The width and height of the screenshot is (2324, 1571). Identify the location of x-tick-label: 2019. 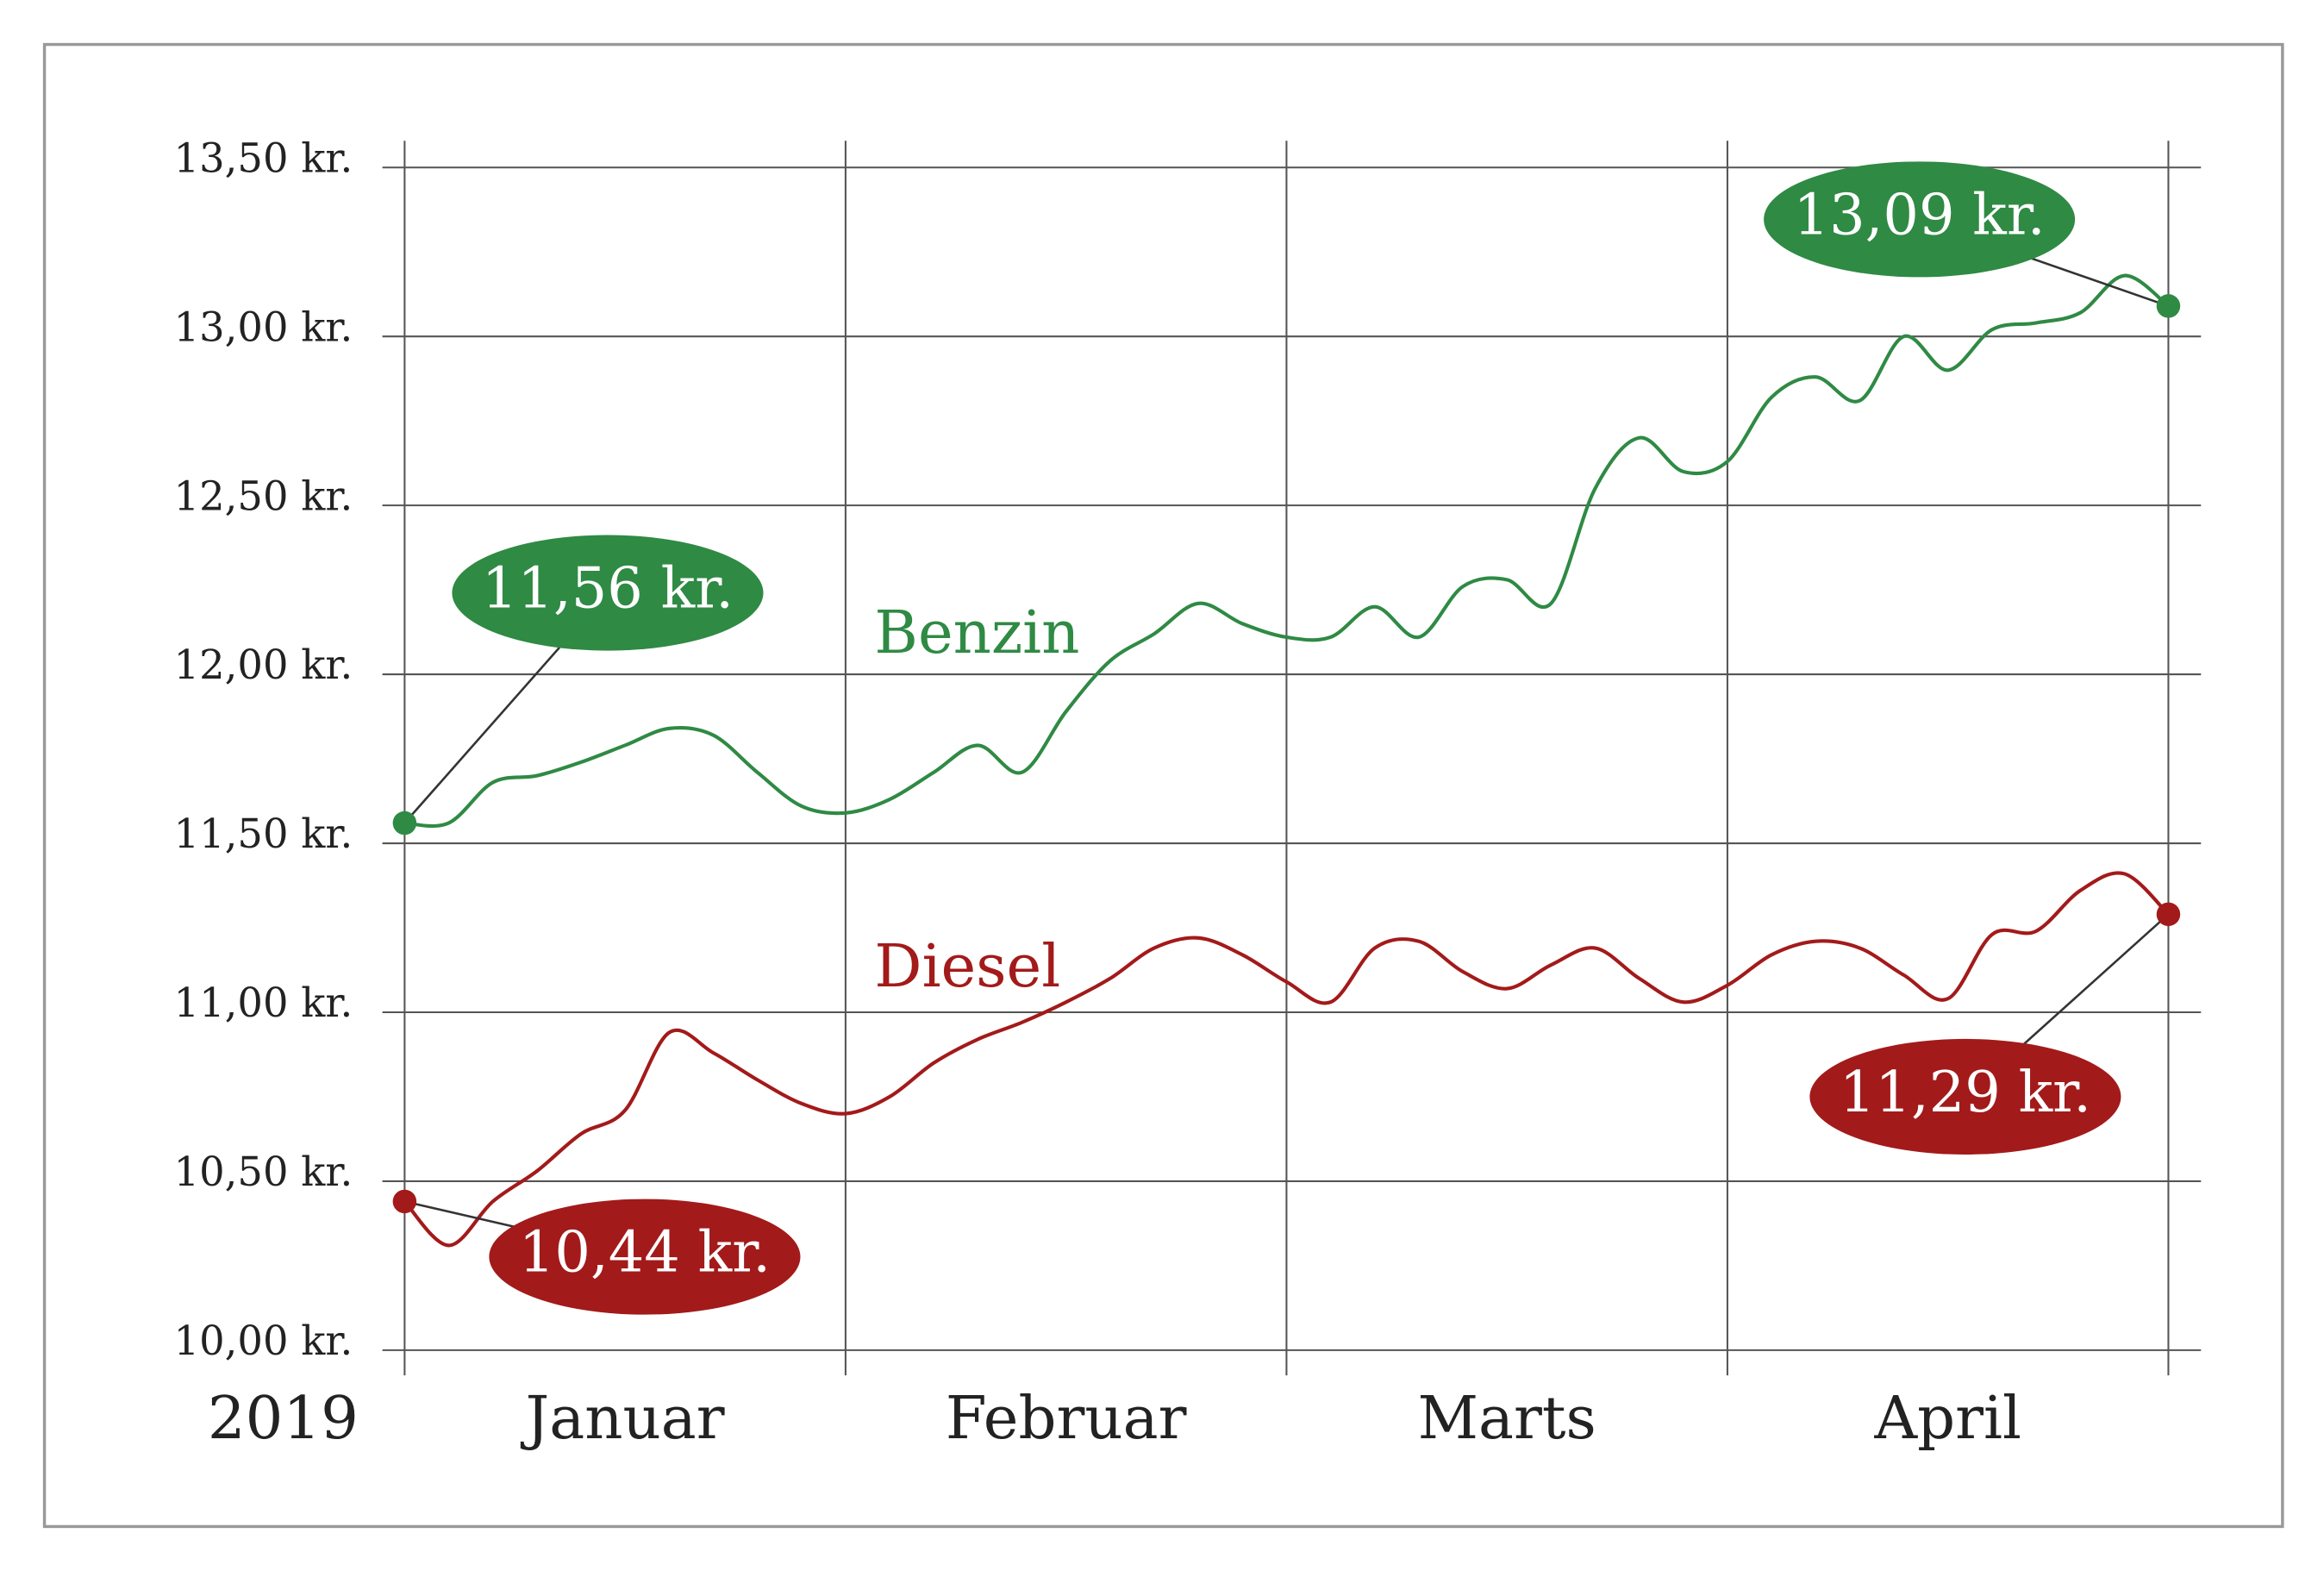
(283, 1418).